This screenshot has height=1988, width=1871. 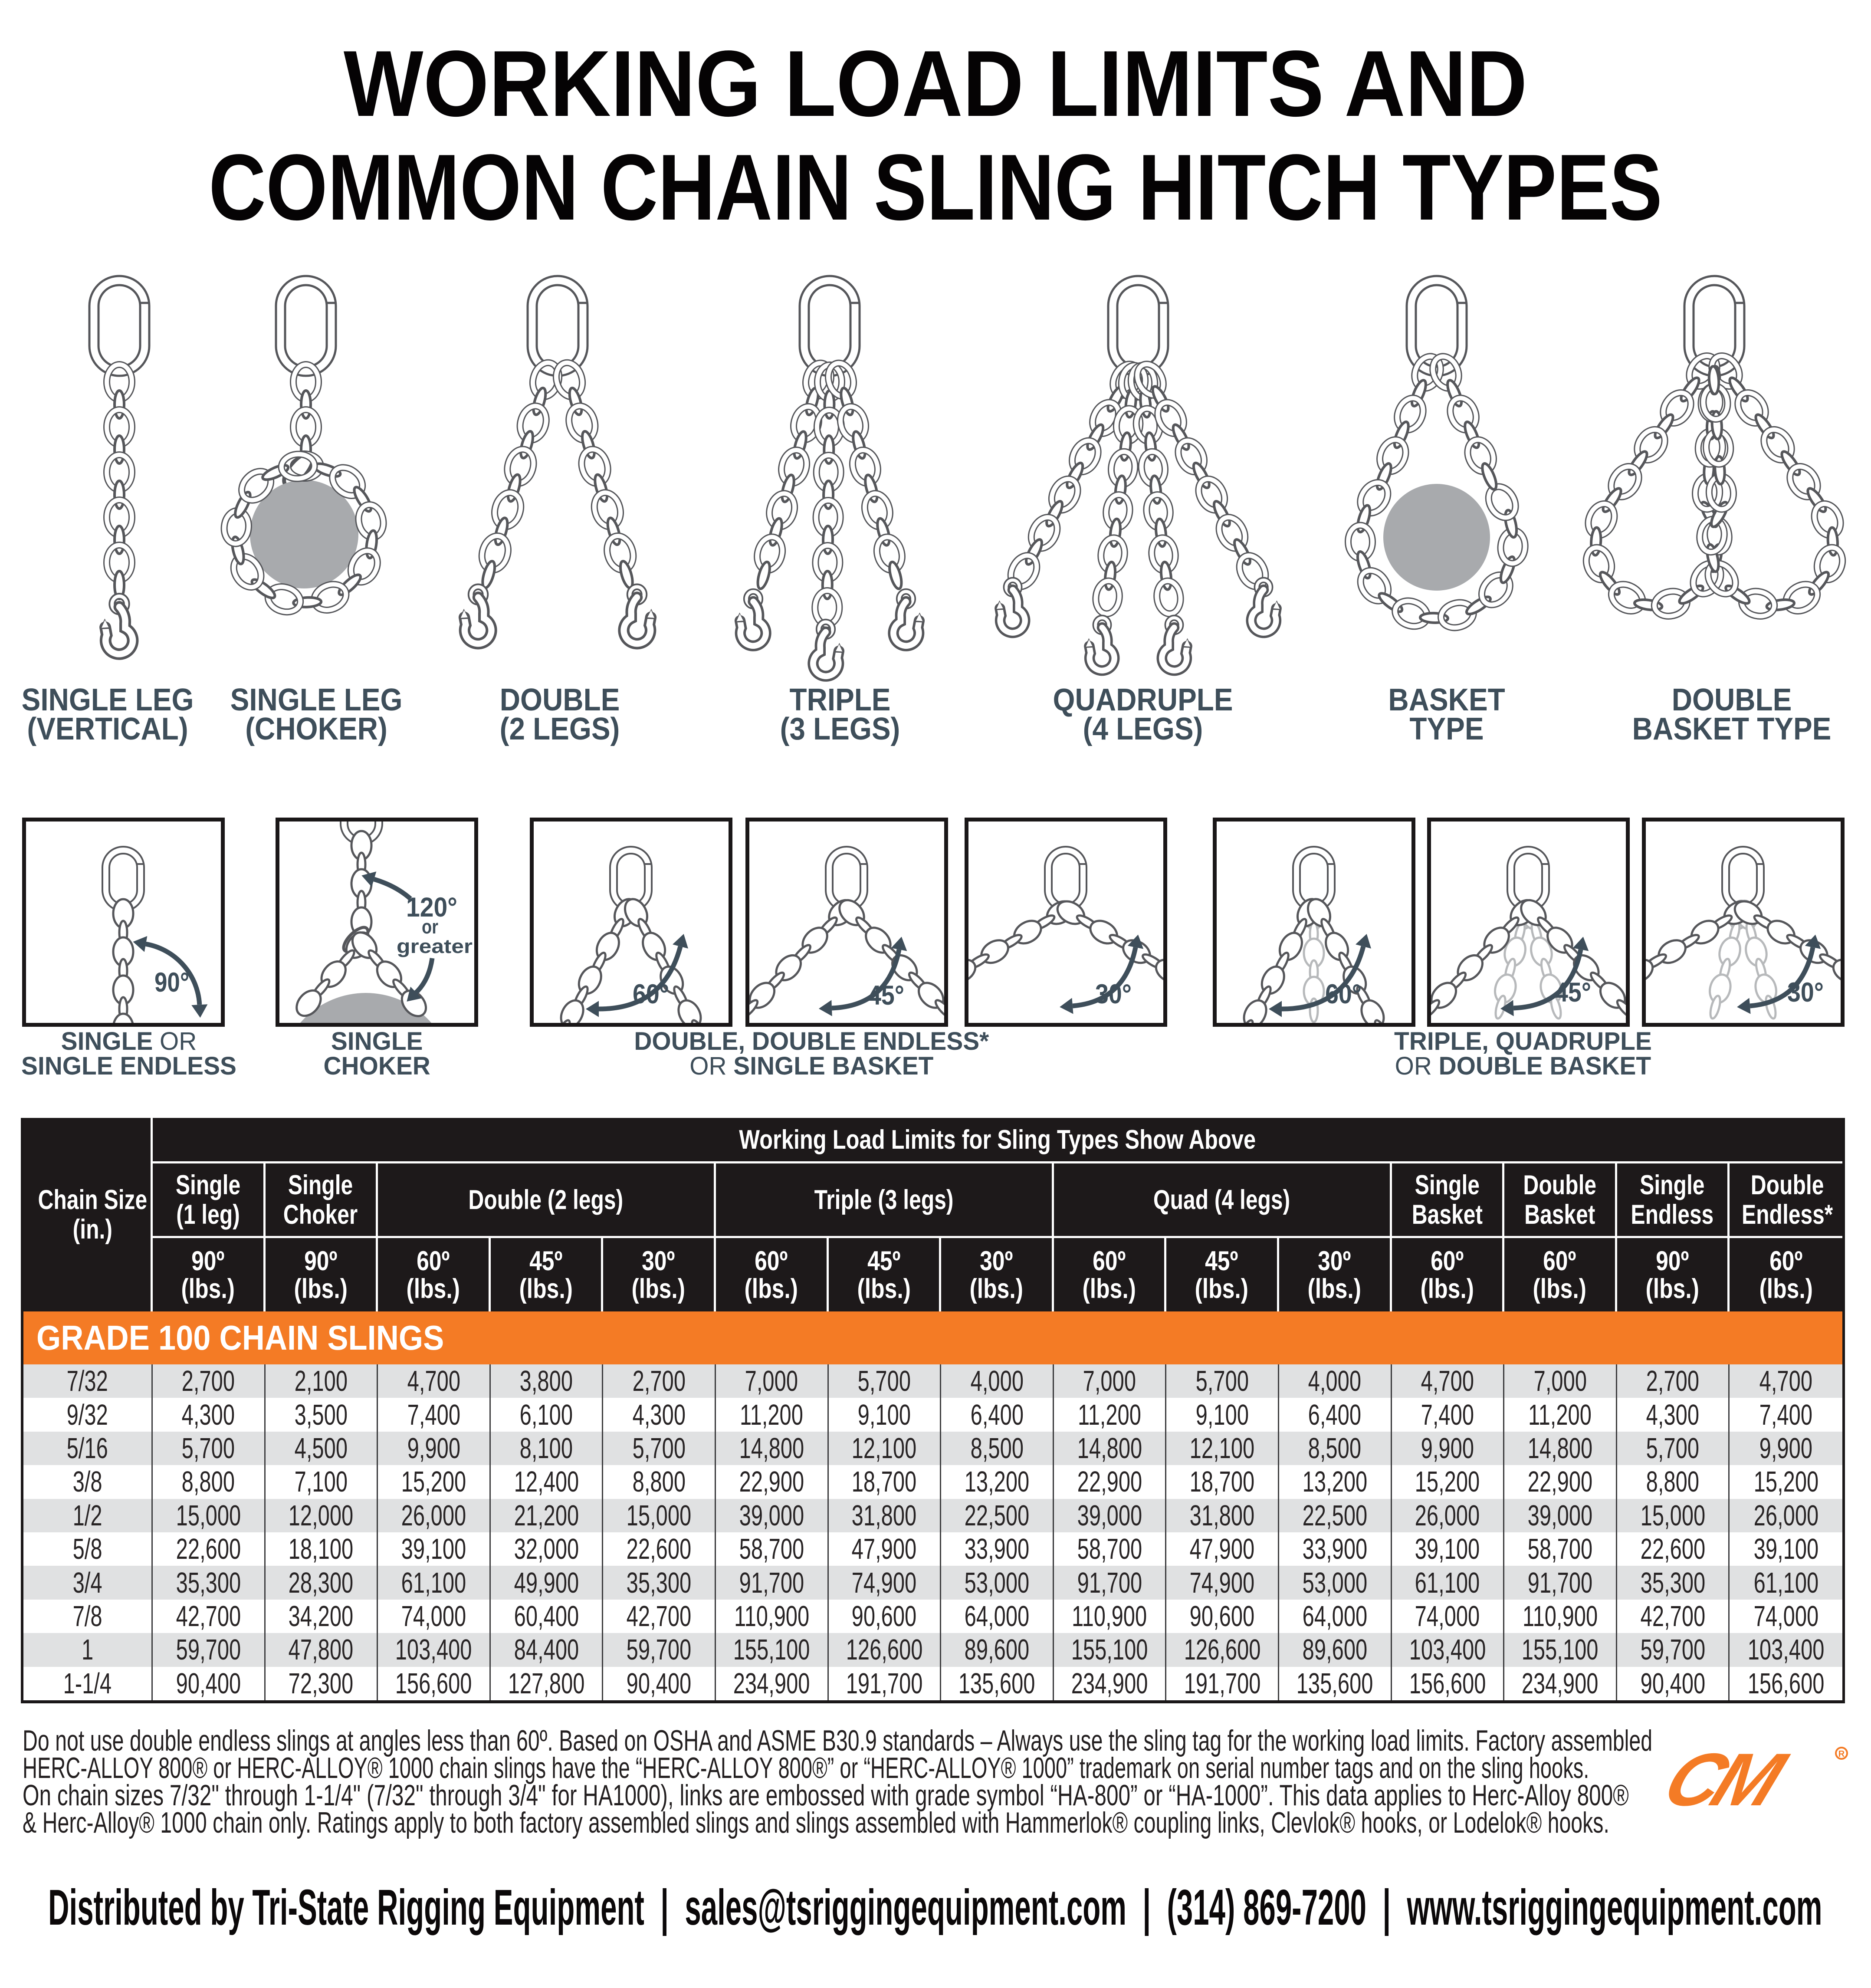 What do you see at coordinates (1841, 1754) in the screenshot?
I see `svg-text: R` at bounding box center [1841, 1754].